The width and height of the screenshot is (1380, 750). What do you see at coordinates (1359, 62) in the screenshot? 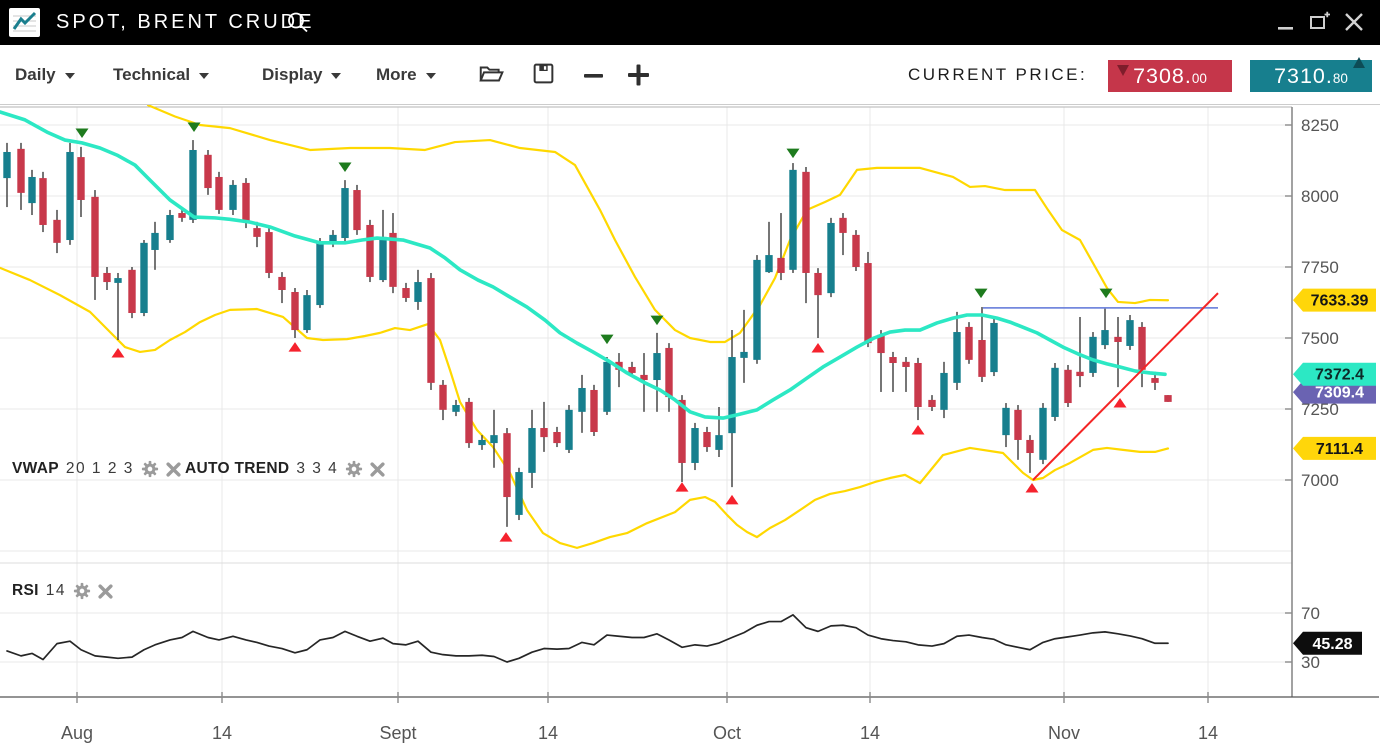
I see `price-up-arrow-icon` at bounding box center [1359, 62].